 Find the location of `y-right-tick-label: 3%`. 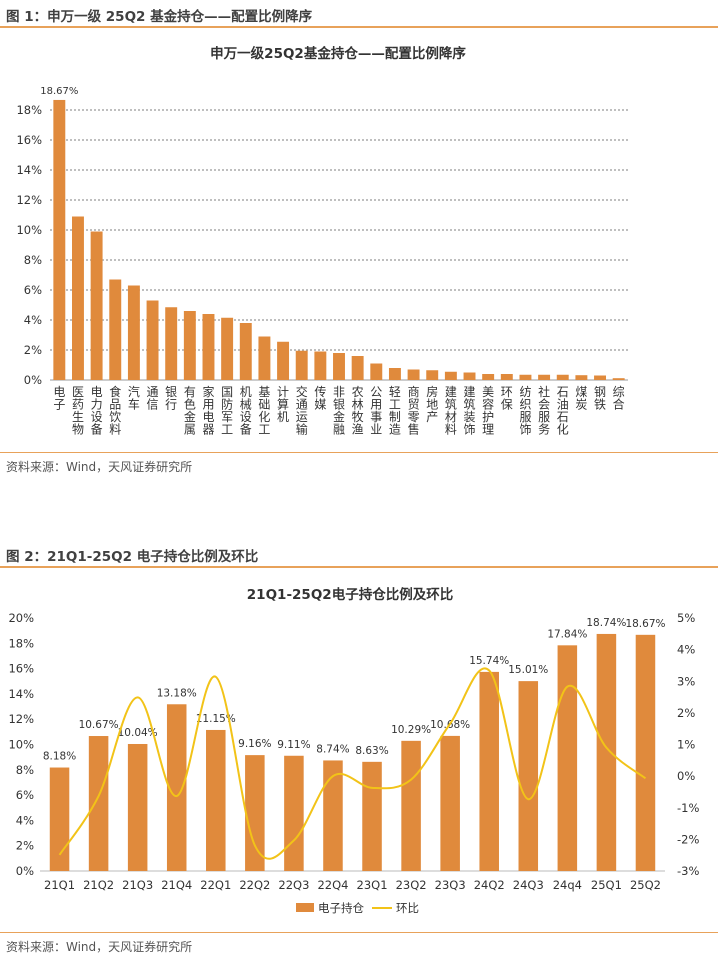

y-right-tick-label: 3% is located at coordinates (686, 681).